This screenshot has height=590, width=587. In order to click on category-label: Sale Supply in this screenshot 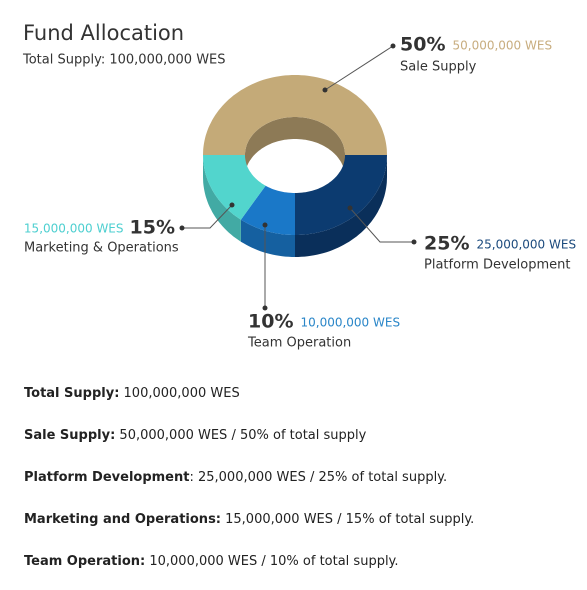, I will do `click(438, 67)`.